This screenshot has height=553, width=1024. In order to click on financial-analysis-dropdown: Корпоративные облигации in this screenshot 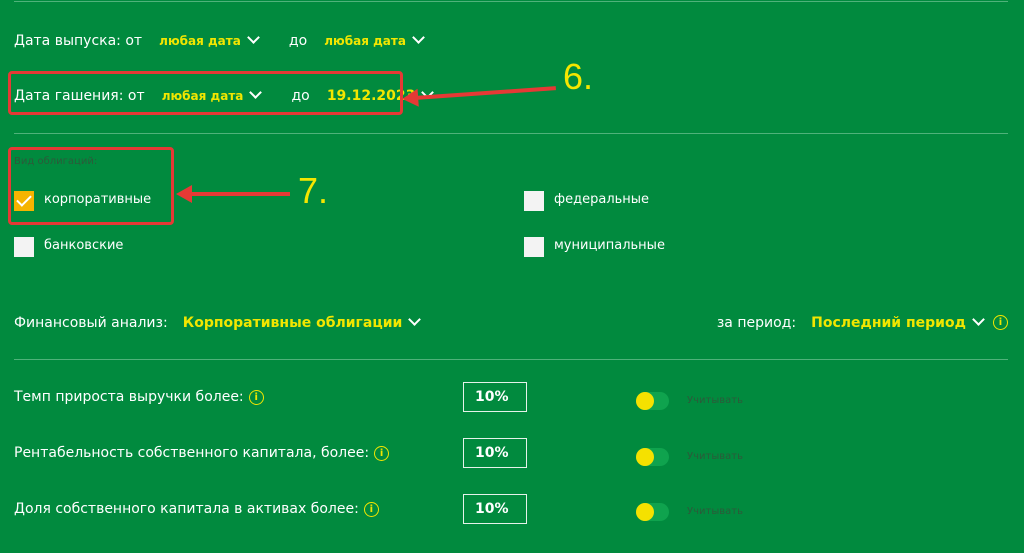, I will do `click(302, 322)`.